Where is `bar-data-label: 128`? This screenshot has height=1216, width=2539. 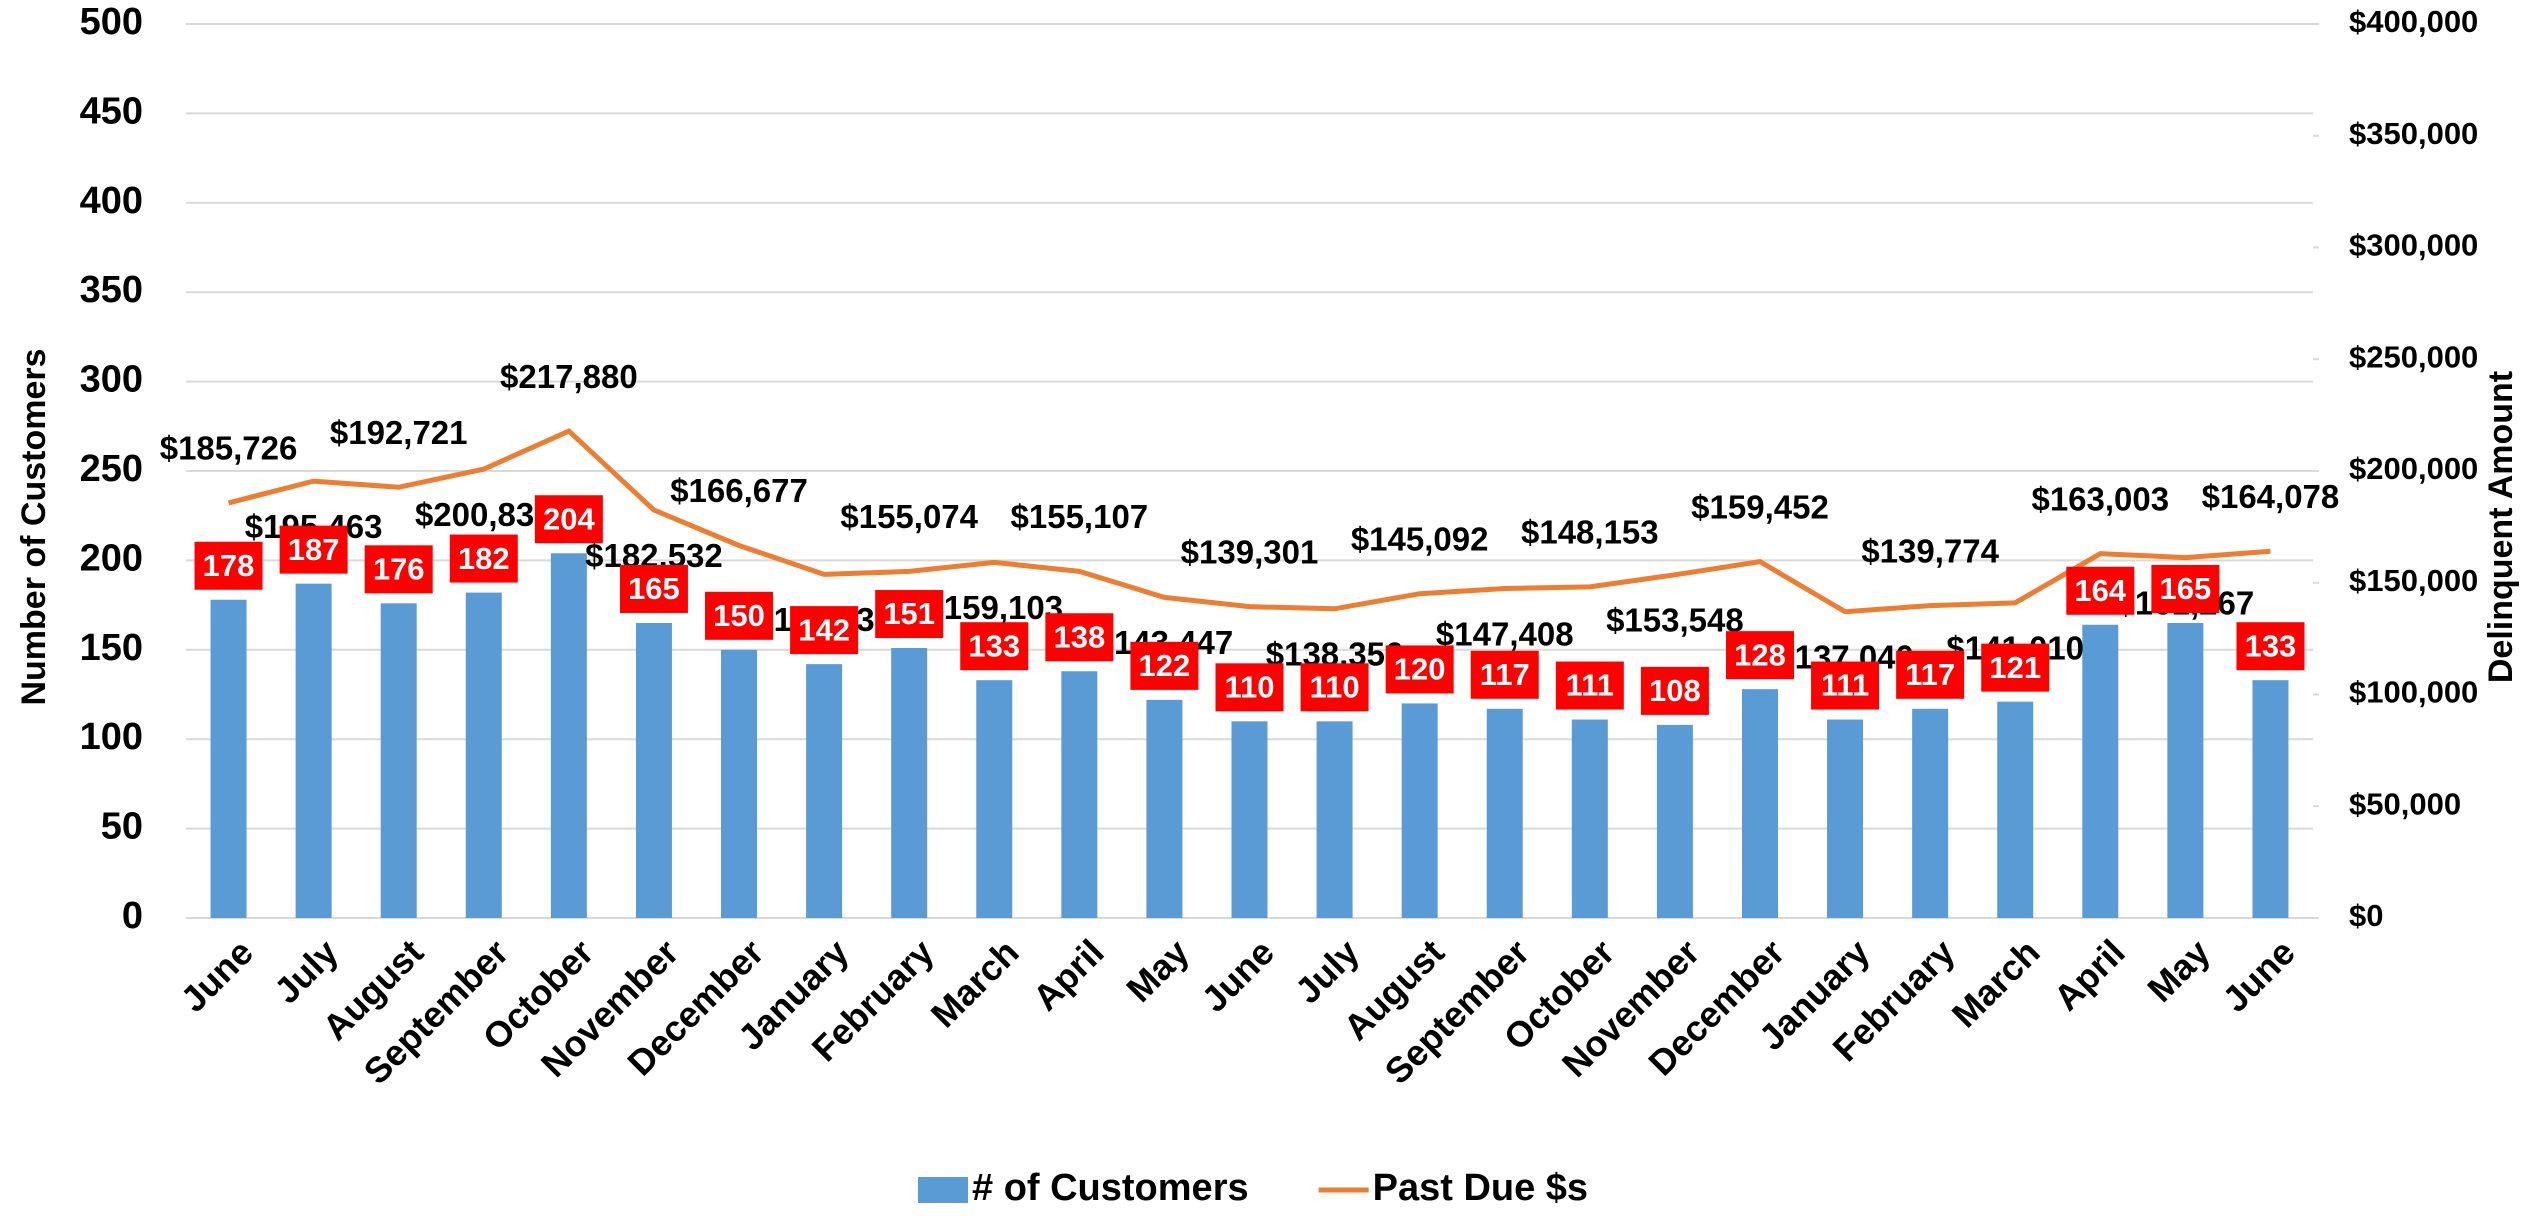
bar-data-label: 128 is located at coordinates (1760, 654).